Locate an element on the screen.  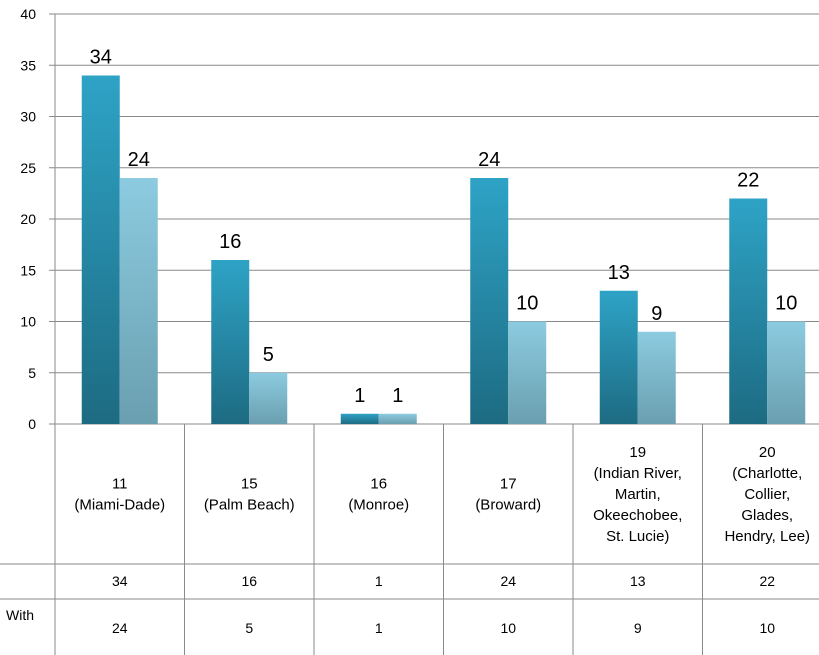
x-category-label: 16 (Monroe) is located at coordinates (378, 495).